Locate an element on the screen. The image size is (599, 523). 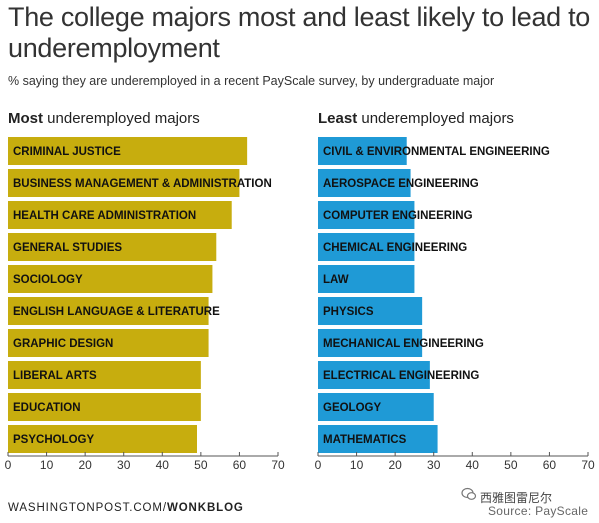
bar-label-least-2: AEROSPACE ENGINEERING is located at coordinates (401, 184).